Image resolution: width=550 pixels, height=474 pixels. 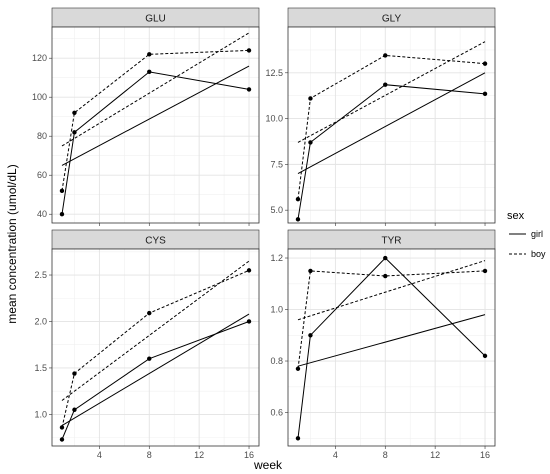 What do you see at coordinates (40, 275) in the screenshot?
I see `y-tick-label: 2.5` at bounding box center [40, 275].